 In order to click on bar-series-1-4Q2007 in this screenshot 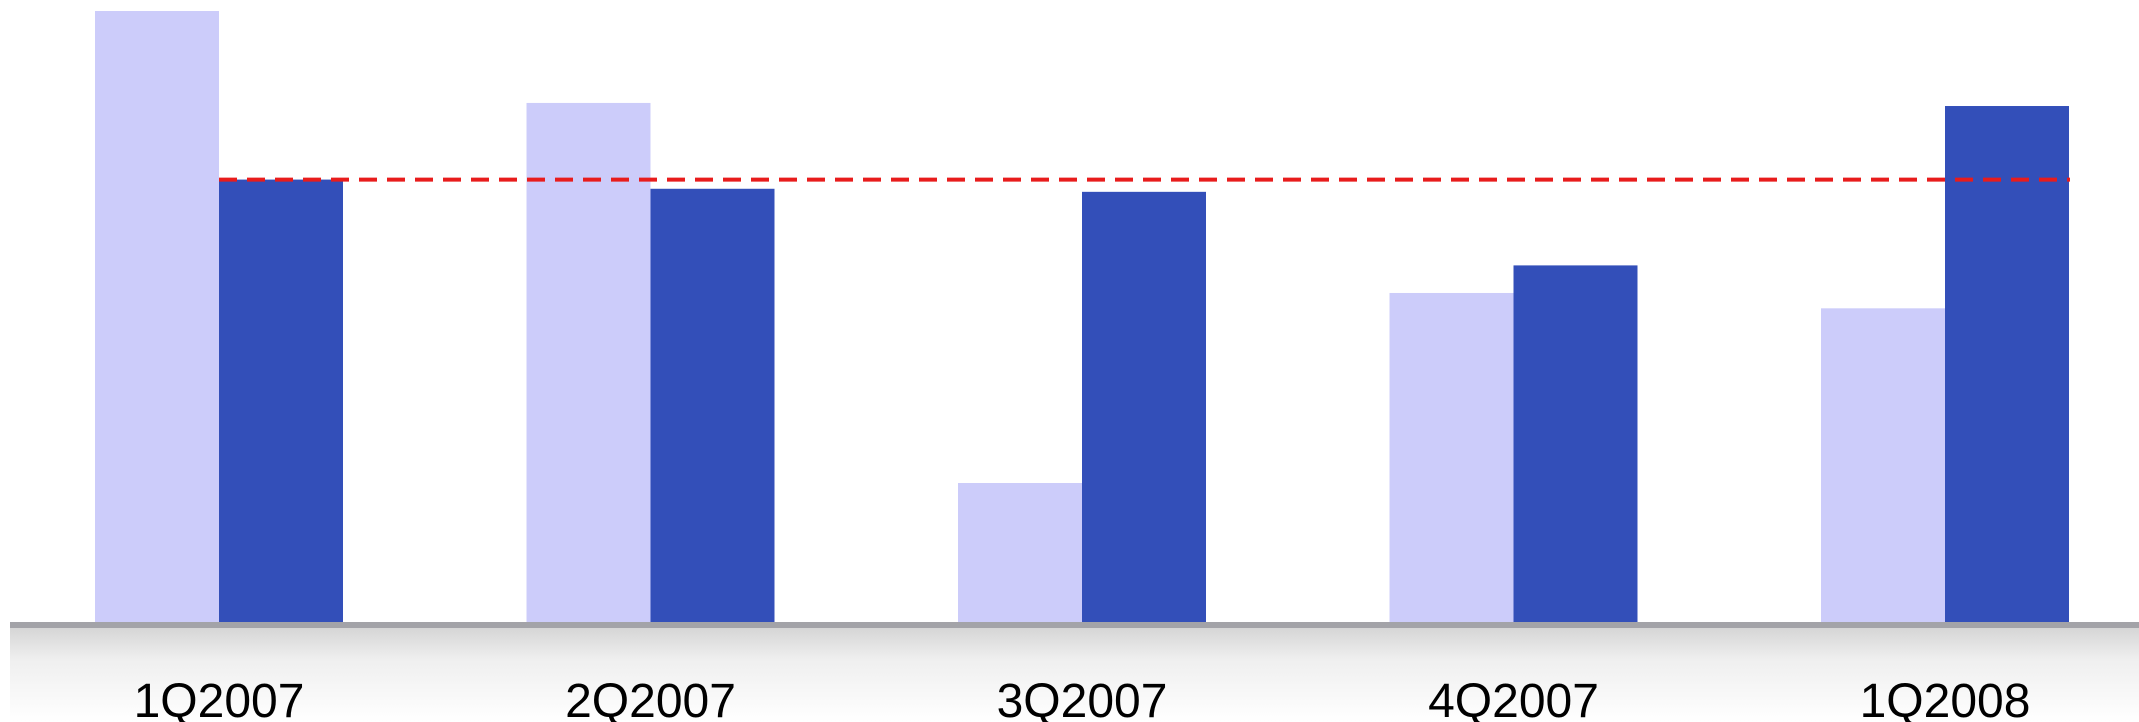, I will do `click(1451, 458)`.